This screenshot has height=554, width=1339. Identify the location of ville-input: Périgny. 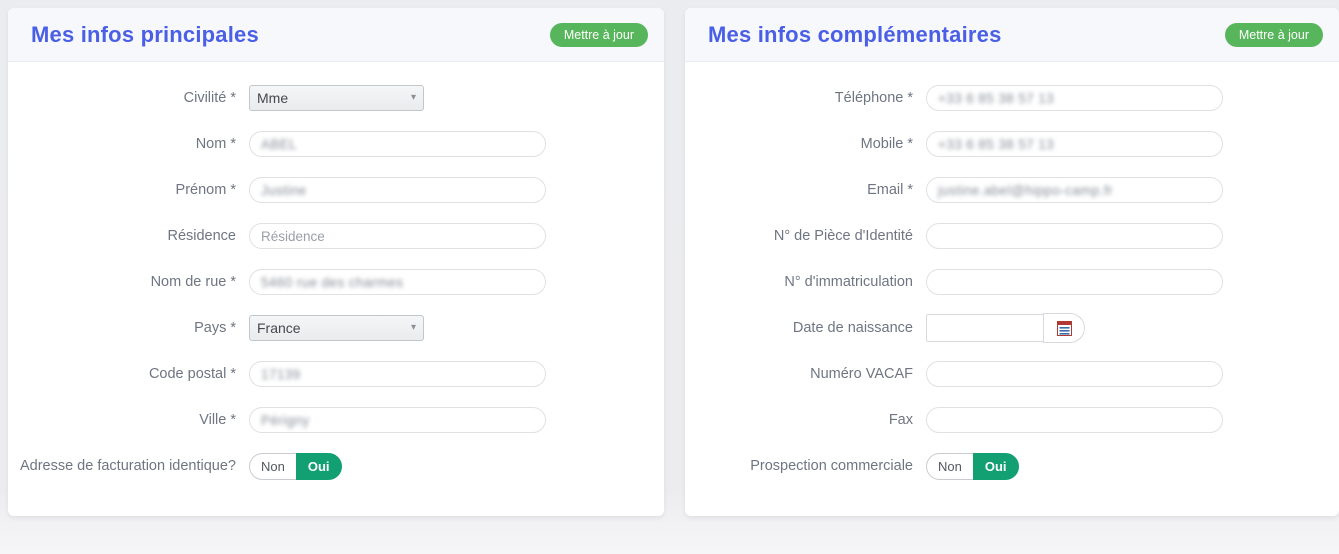
(397, 420).